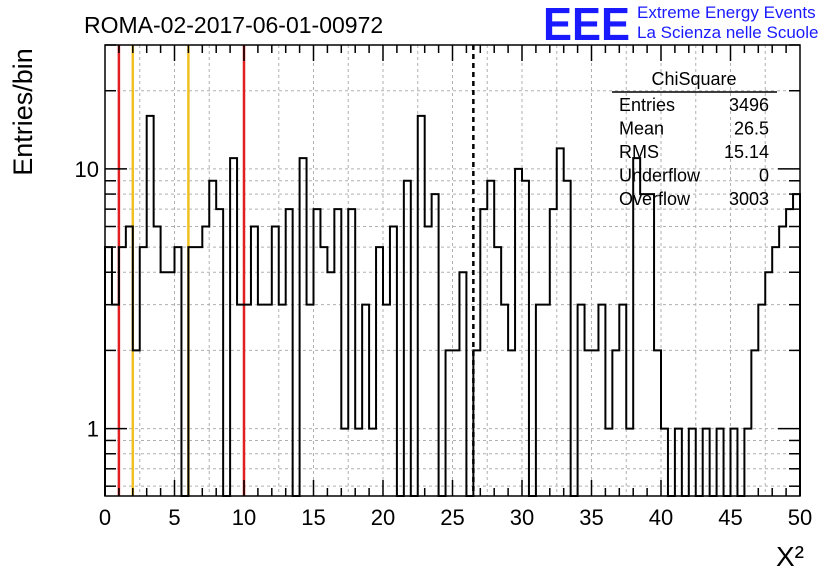  I want to click on x-tick-label: 25, so click(452, 517).